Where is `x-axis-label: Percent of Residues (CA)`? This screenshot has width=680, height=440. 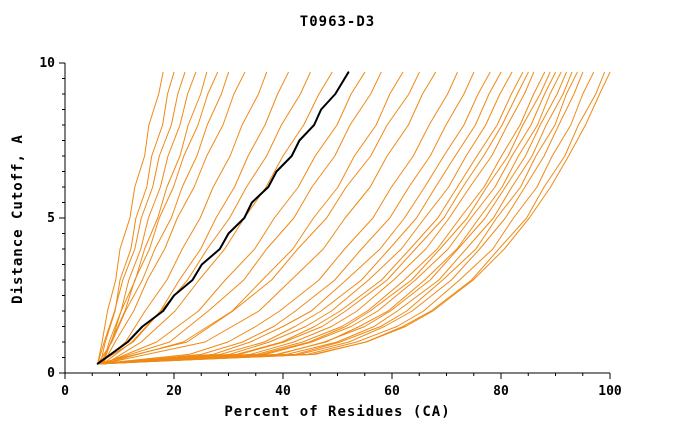
x-axis-label: Percent of Residues (CA) is located at coordinates (337, 412).